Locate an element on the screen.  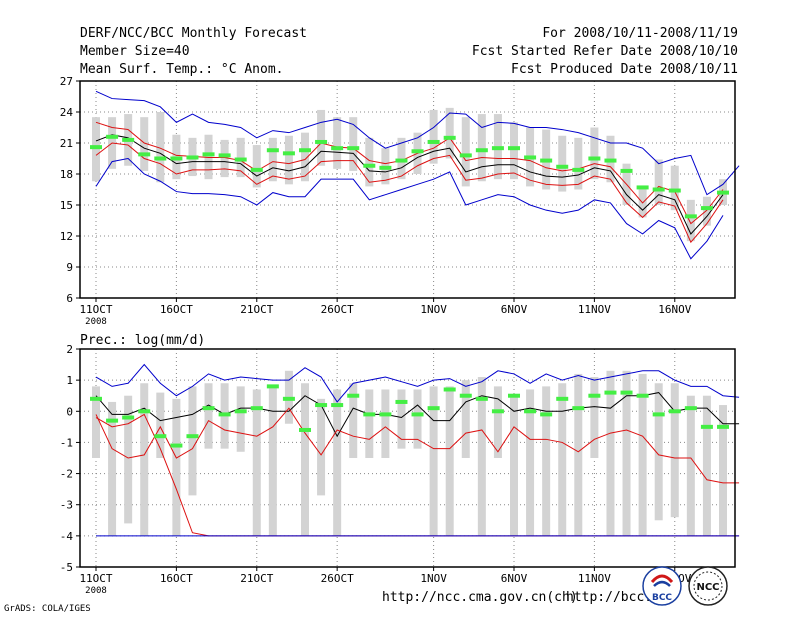
ncc-url-link: http://ncc.cma.gov.cn(ch) is located at coordinates (480, 597).